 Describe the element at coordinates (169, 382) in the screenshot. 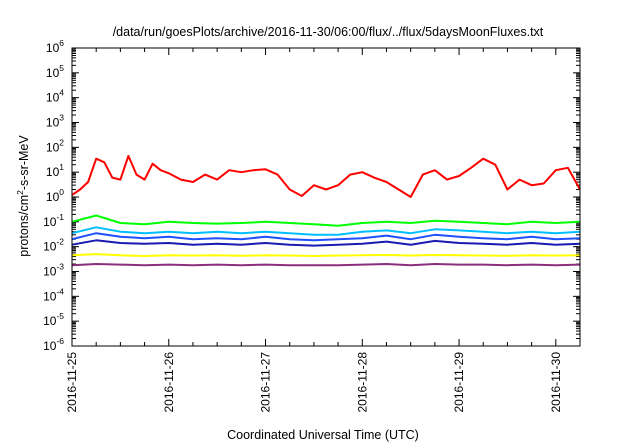

I see `x-tick-label: 2016-11-26` at that location.